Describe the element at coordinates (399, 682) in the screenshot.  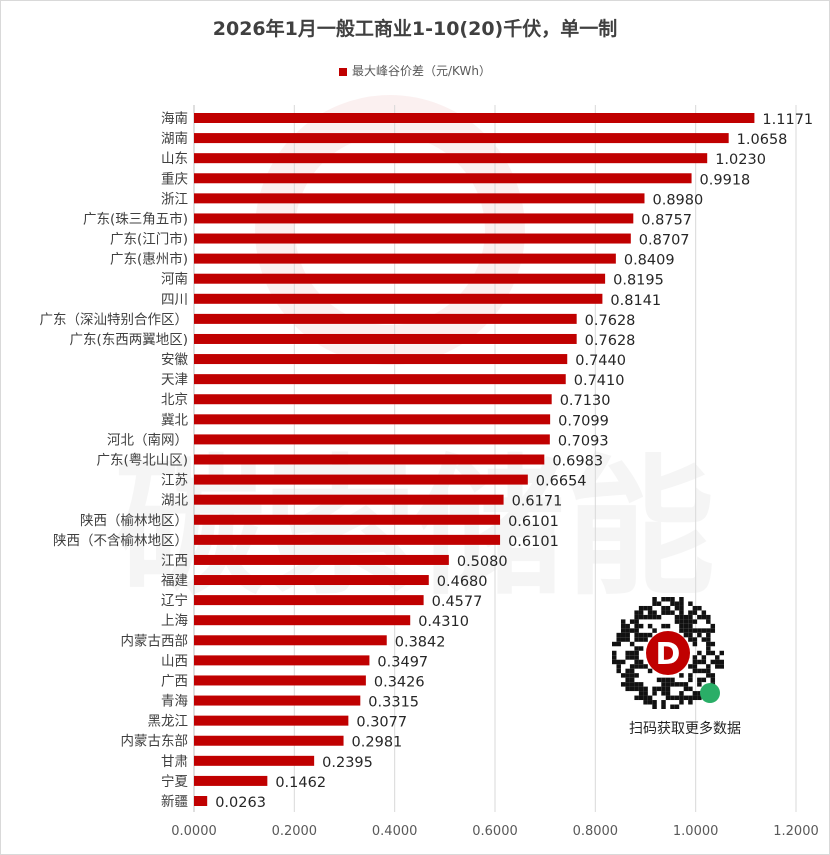
I see `data-label: 0.3426` at that location.